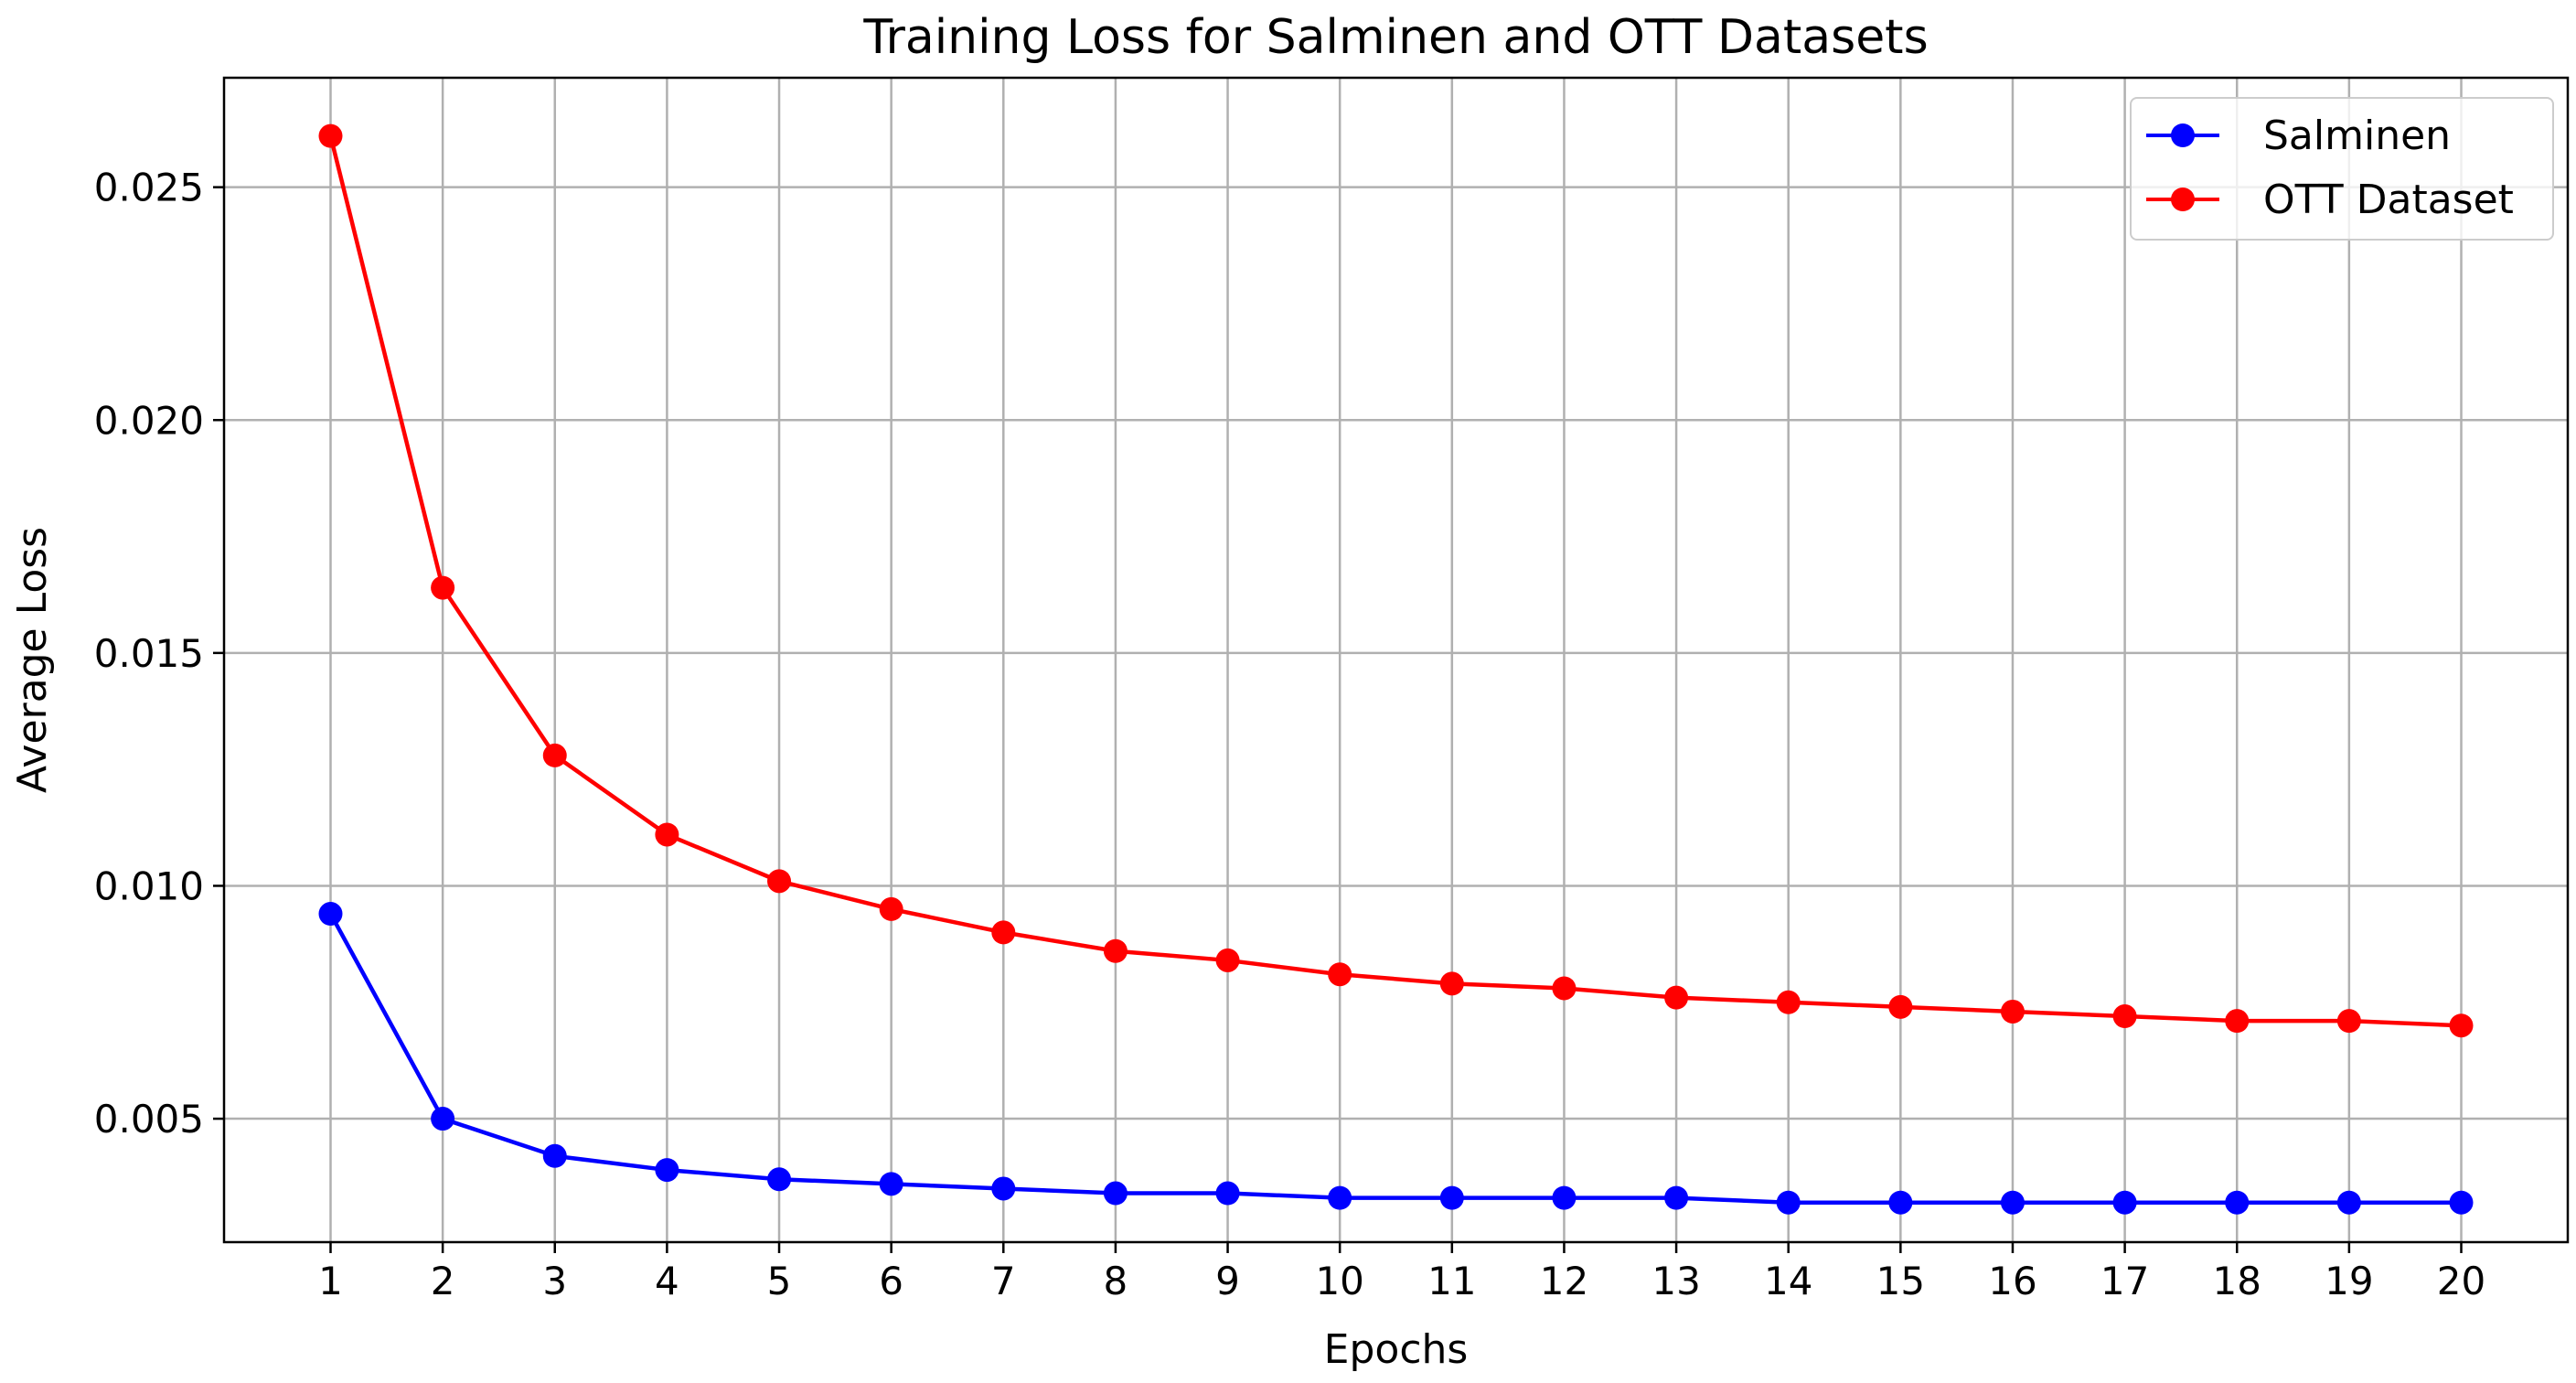 The width and height of the screenshot is (2576, 1383). Describe the element at coordinates (1116, 1281) in the screenshot. I see `x-tick-label: 8` at that location.